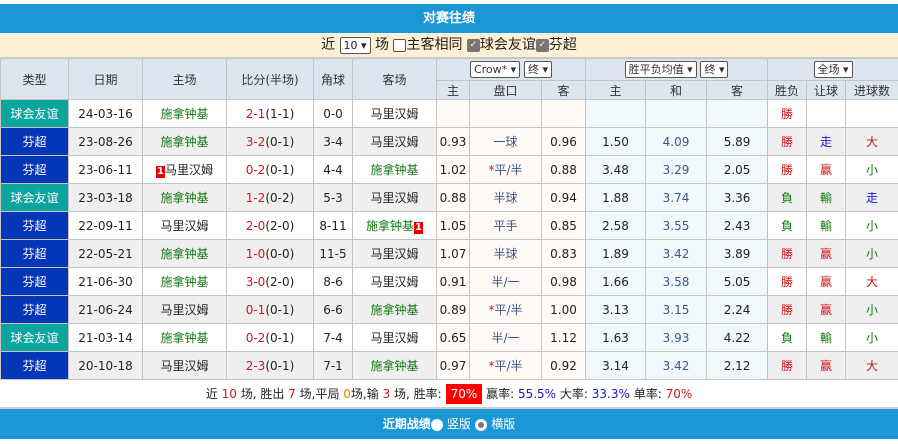 The width and height of the screenshot is (898, 444). I want to click on ah-home-odds: 0.93, so click(453, 141).